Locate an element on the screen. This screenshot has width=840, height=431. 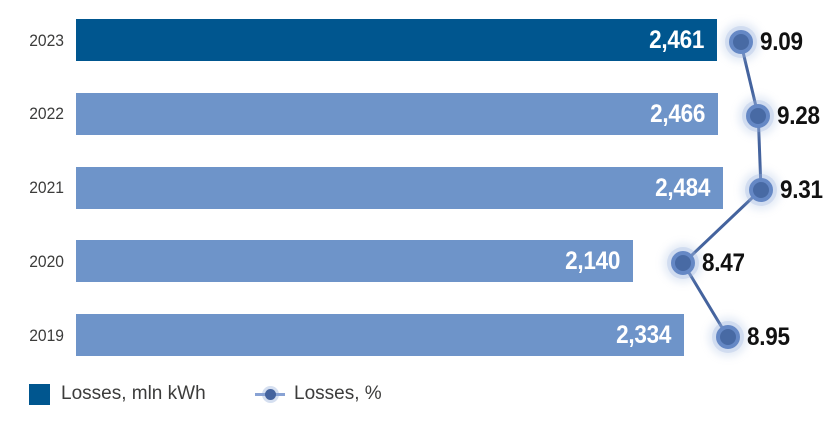
bar-value-label: 2,466 is located at coordinates (677, 113).